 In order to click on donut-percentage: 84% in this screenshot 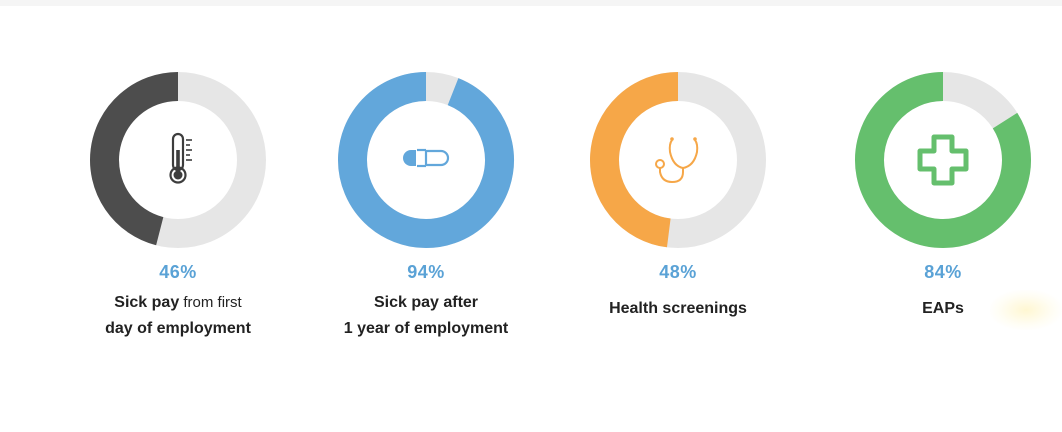, I will do `click(943, 272)`.